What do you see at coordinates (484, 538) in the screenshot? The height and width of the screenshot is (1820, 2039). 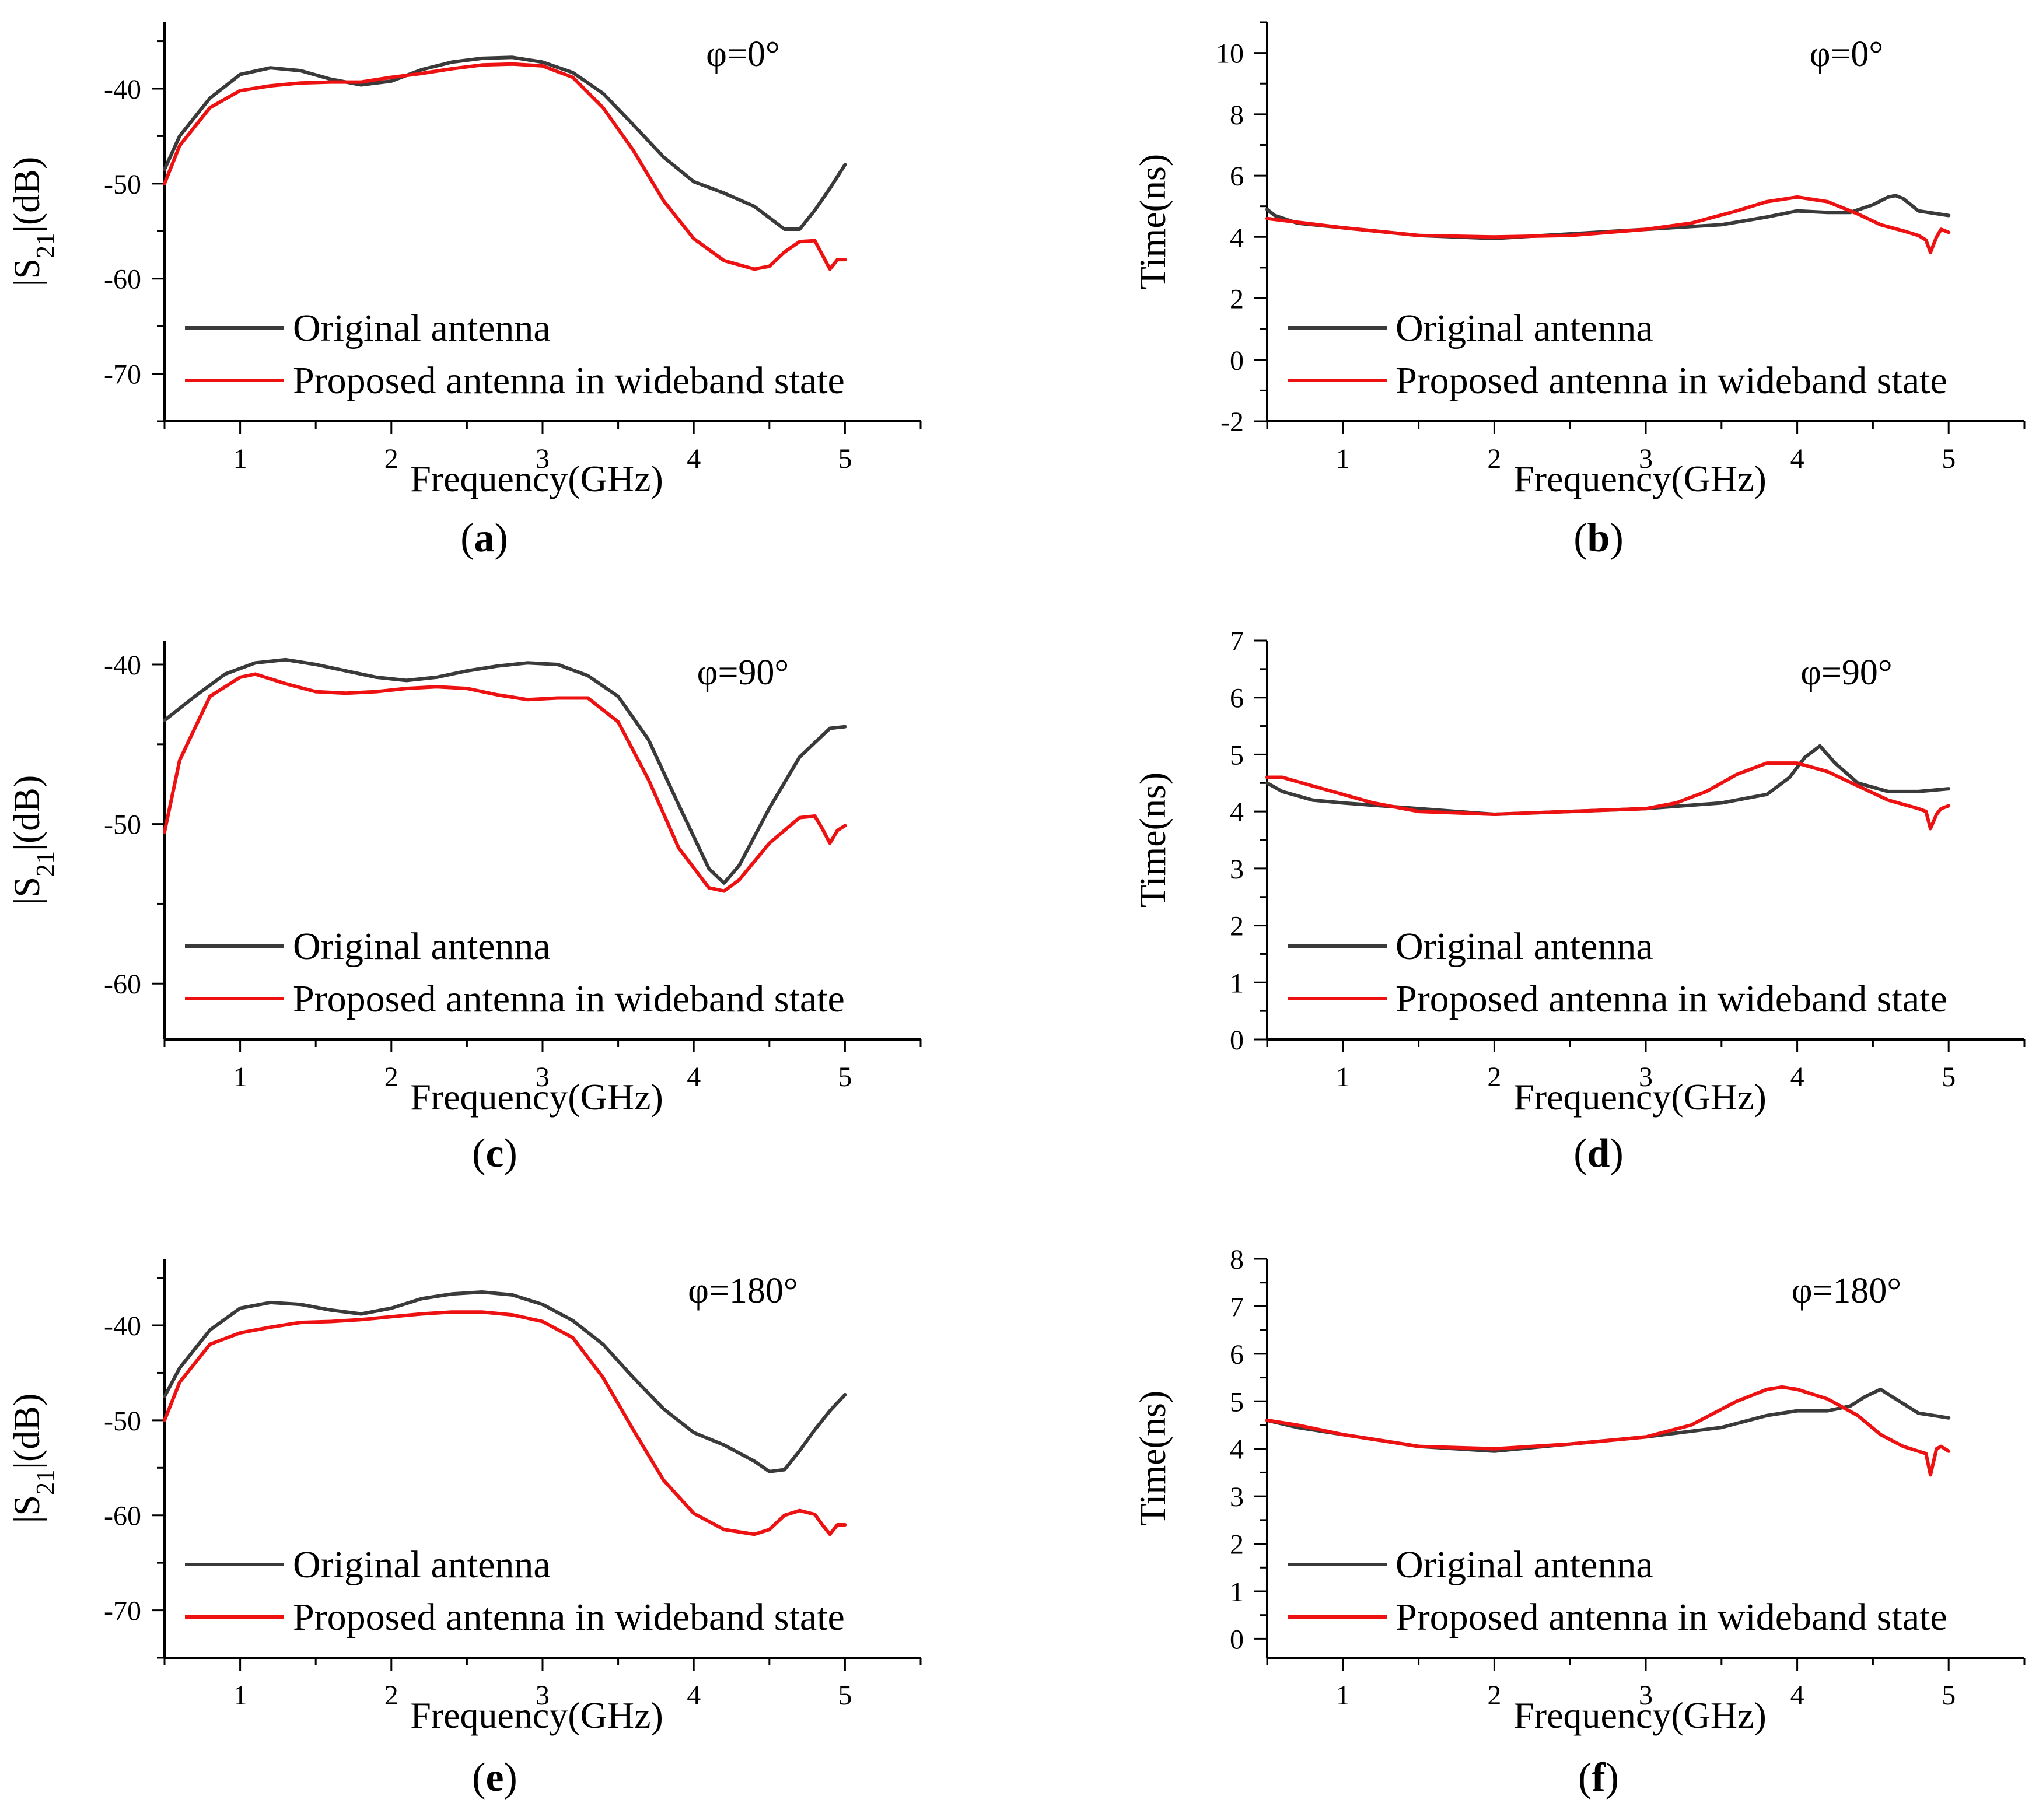 I see `panel-label: (a)` at bounding box center [484, 538].